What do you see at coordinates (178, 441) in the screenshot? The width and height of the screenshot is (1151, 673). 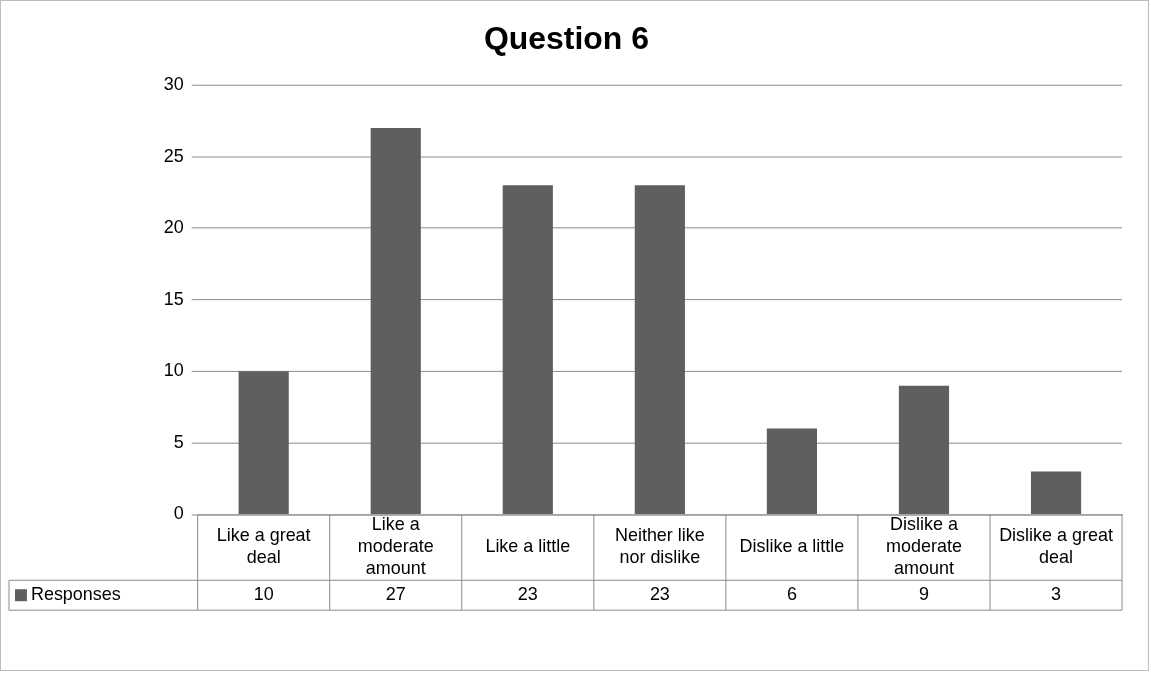 I see `y-tick-label: 5` at bounding box center [178, 441].